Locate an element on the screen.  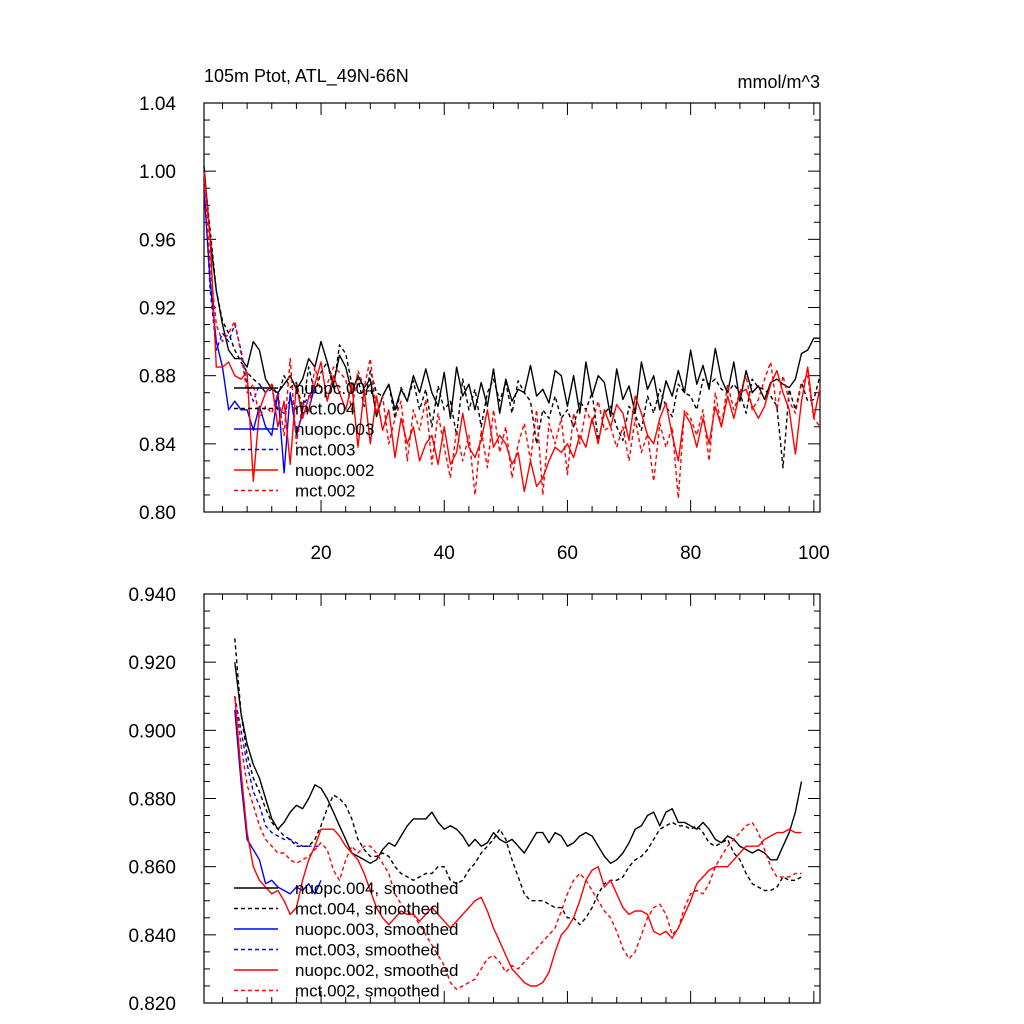
y-tick-label: 1.00 is located at coordinates (157, 172).